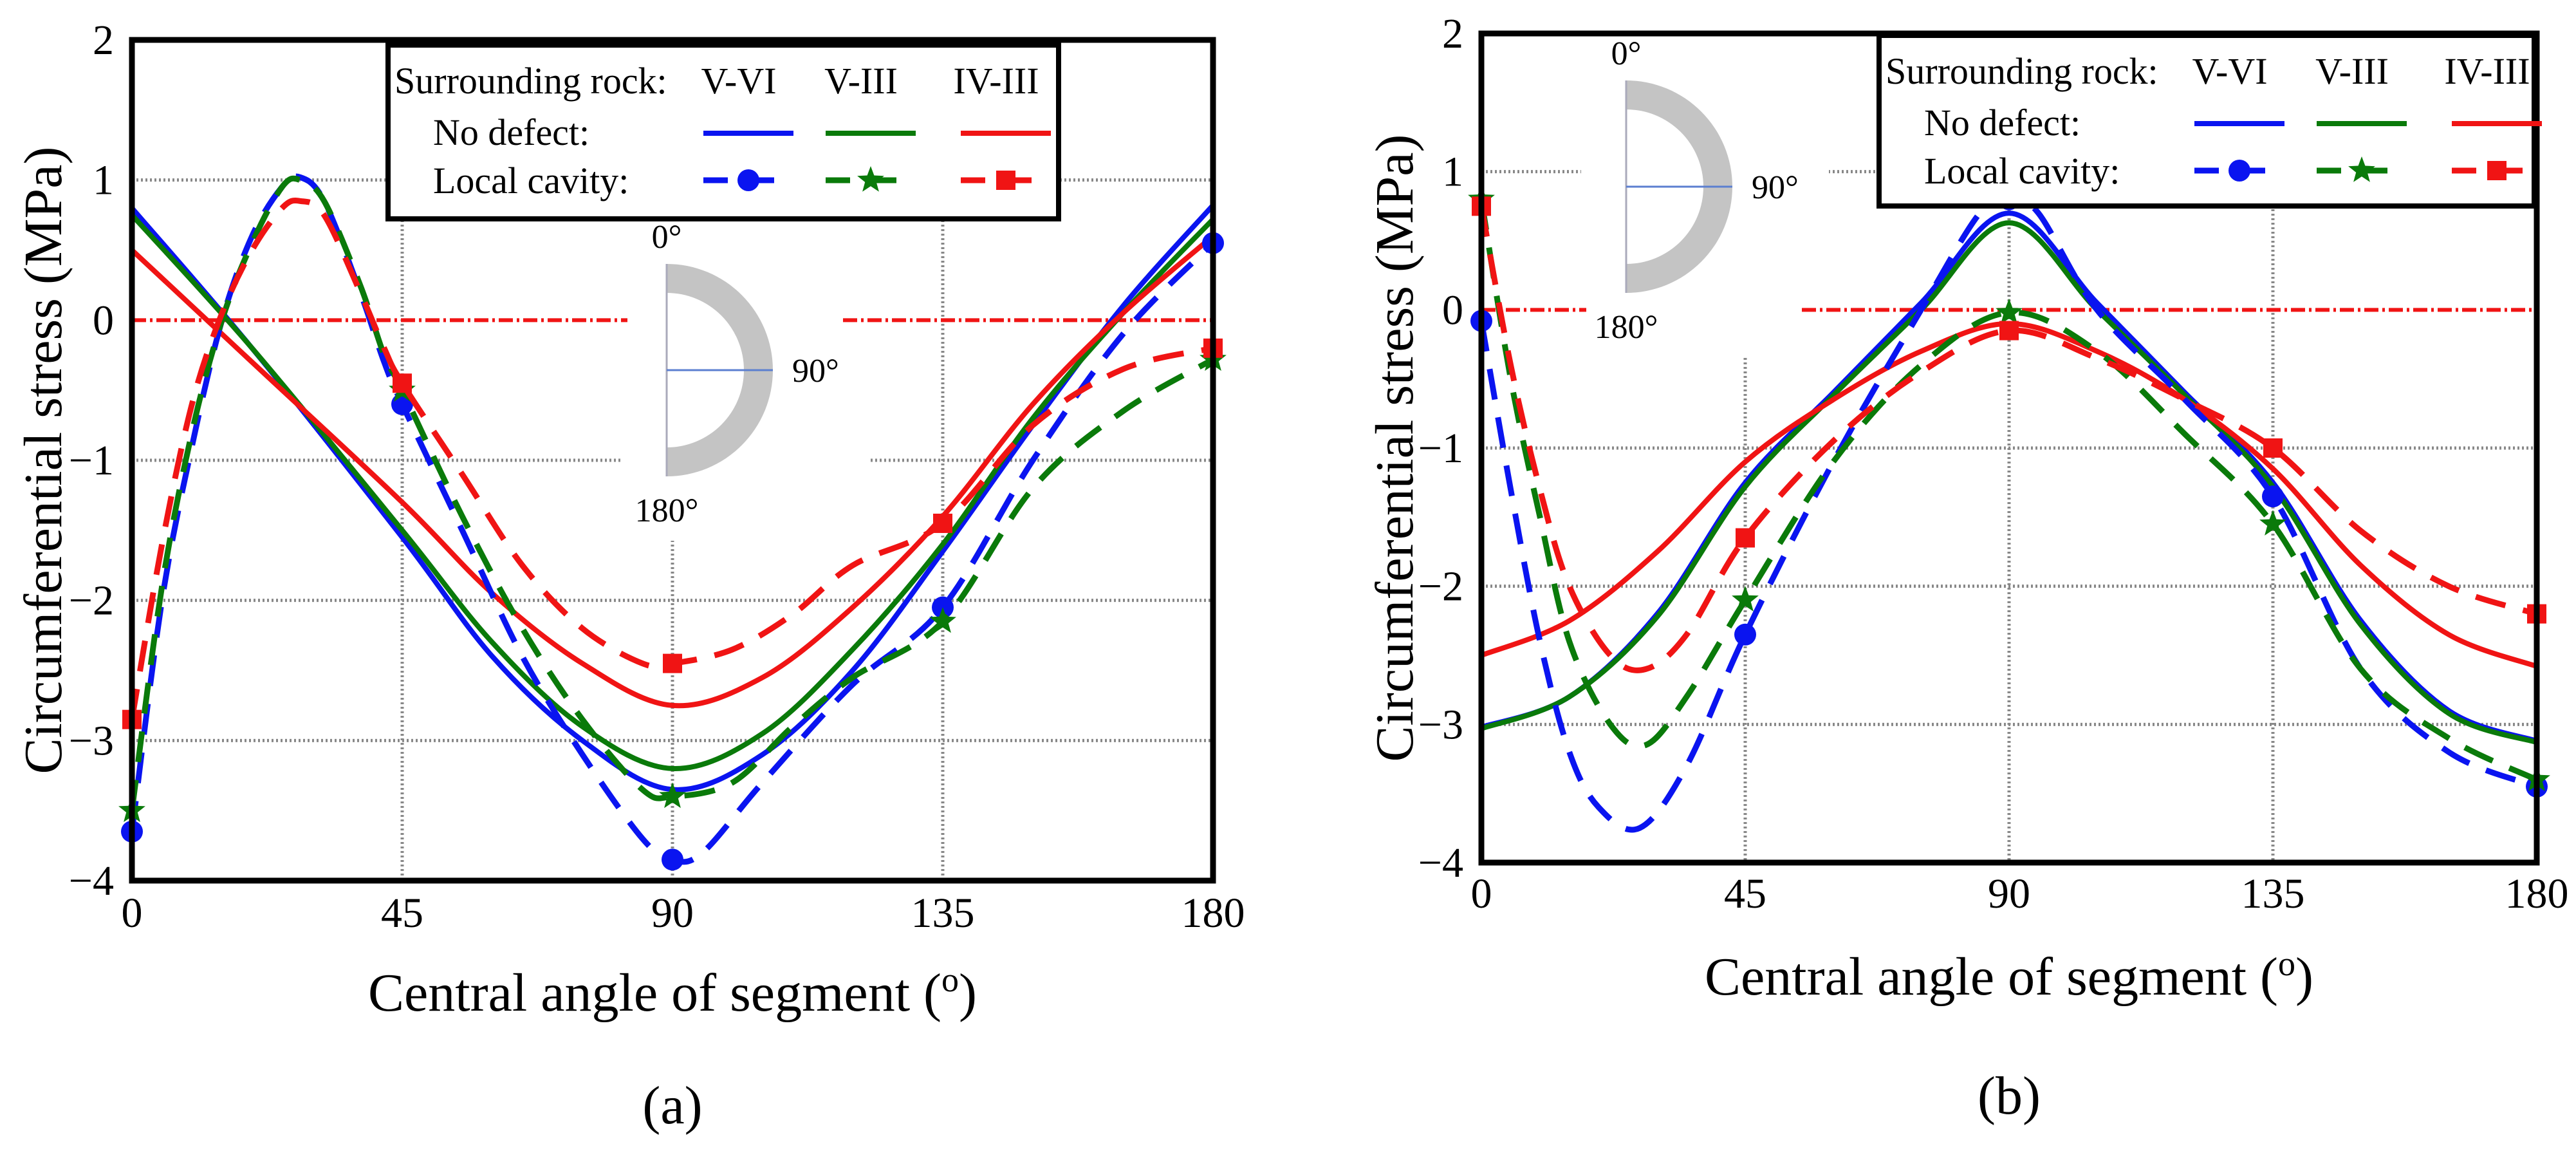 The height and width of the screenshot is (1160, 2576). What do you see at coordinates (672, 1106) in the screenshot?
I see `panel-label: (a)` at bounding box center [672, 1106].